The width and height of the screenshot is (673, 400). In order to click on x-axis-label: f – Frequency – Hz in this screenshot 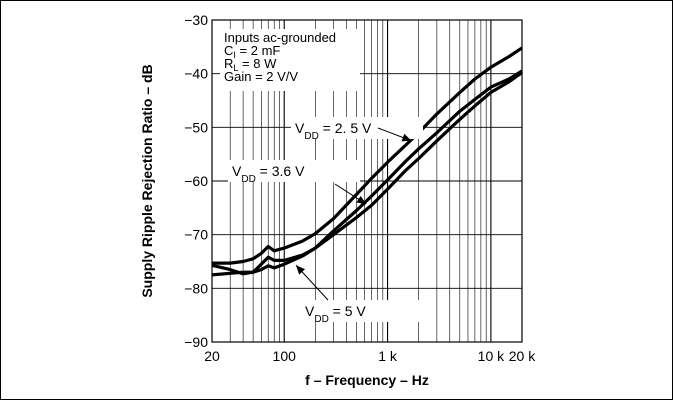, I will do `click(367, 380)`.